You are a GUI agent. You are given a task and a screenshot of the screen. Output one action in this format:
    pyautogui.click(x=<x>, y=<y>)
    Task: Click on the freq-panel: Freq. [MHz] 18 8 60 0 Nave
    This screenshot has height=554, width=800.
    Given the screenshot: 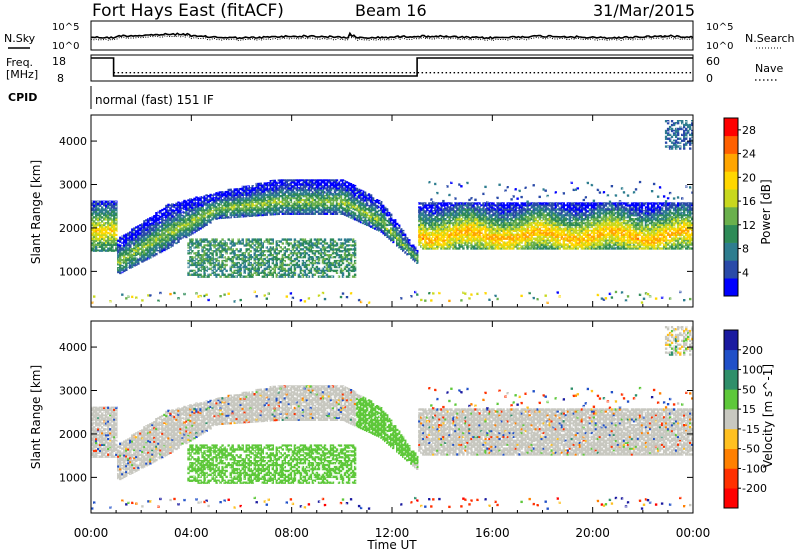 What is the action you would take?
    pyautogui.click(x=394, y=69)
    